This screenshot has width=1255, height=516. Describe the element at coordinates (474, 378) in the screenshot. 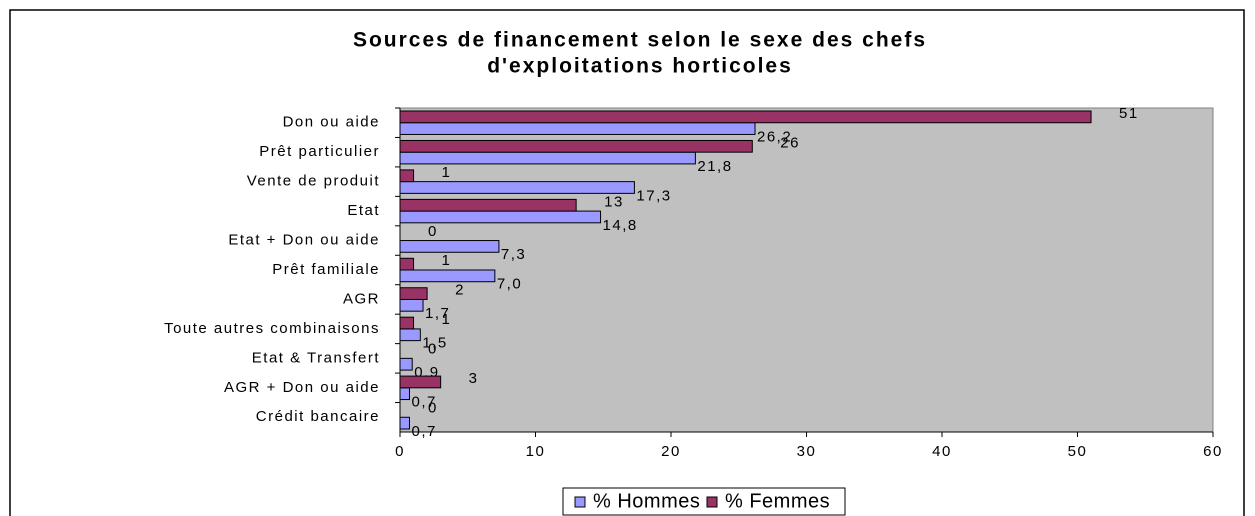

I see `data-label: 3` at that location.